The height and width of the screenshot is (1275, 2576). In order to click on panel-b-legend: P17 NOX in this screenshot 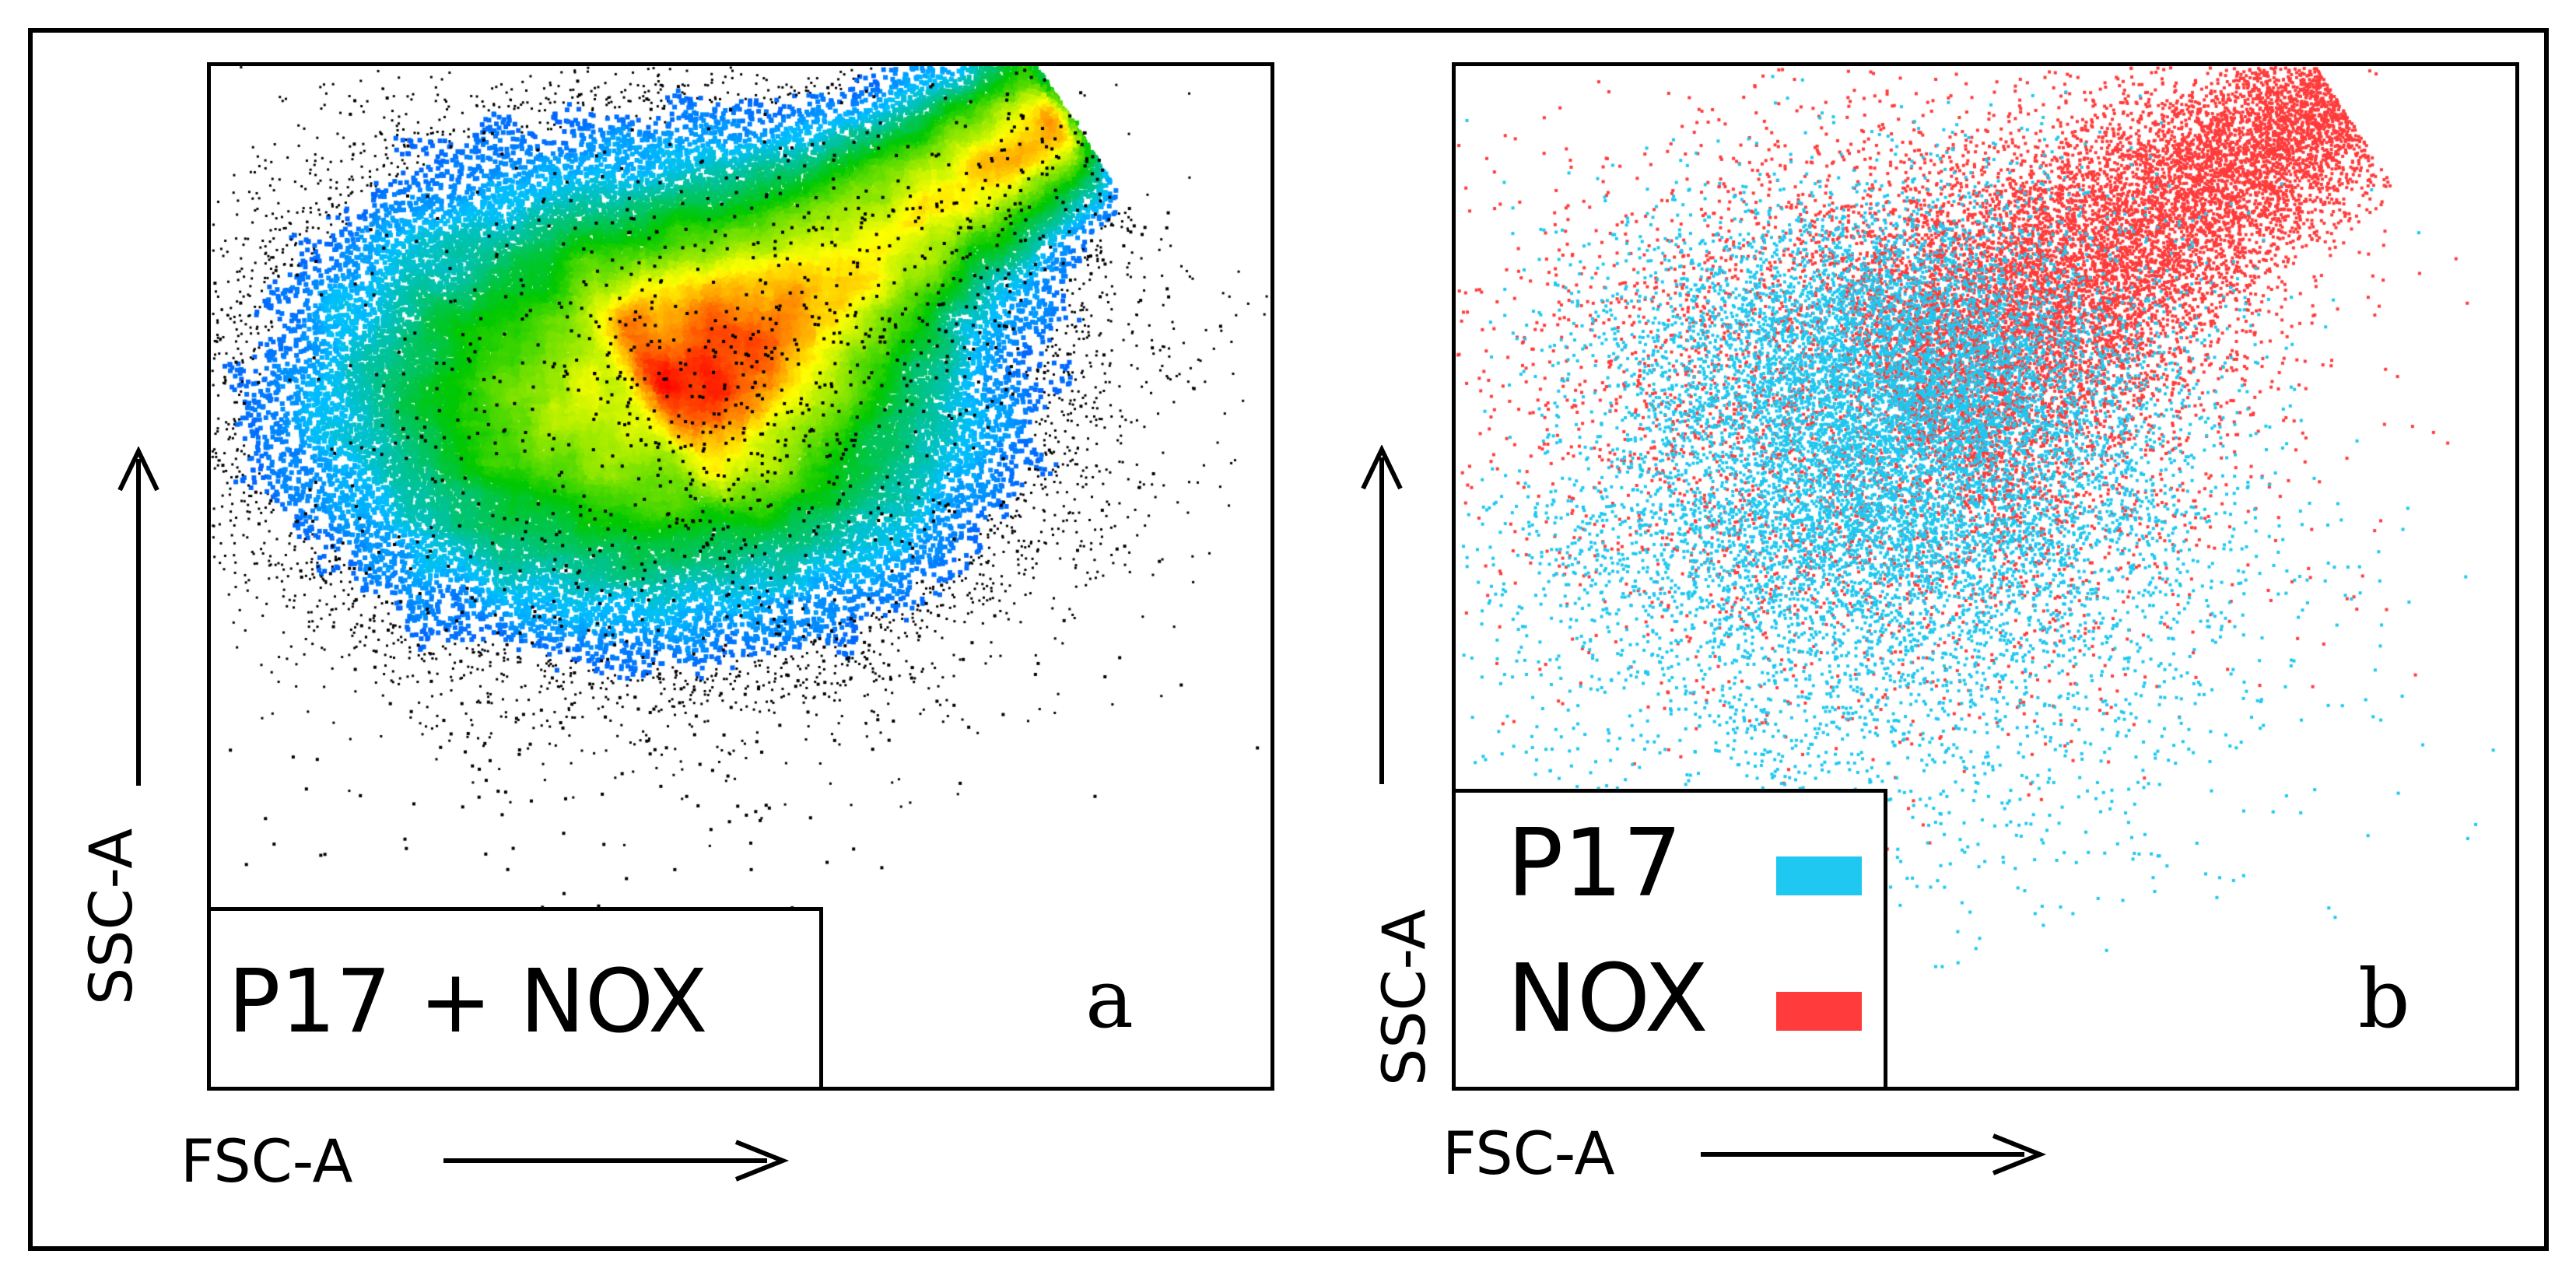, I will do `click(1669, 940)`.